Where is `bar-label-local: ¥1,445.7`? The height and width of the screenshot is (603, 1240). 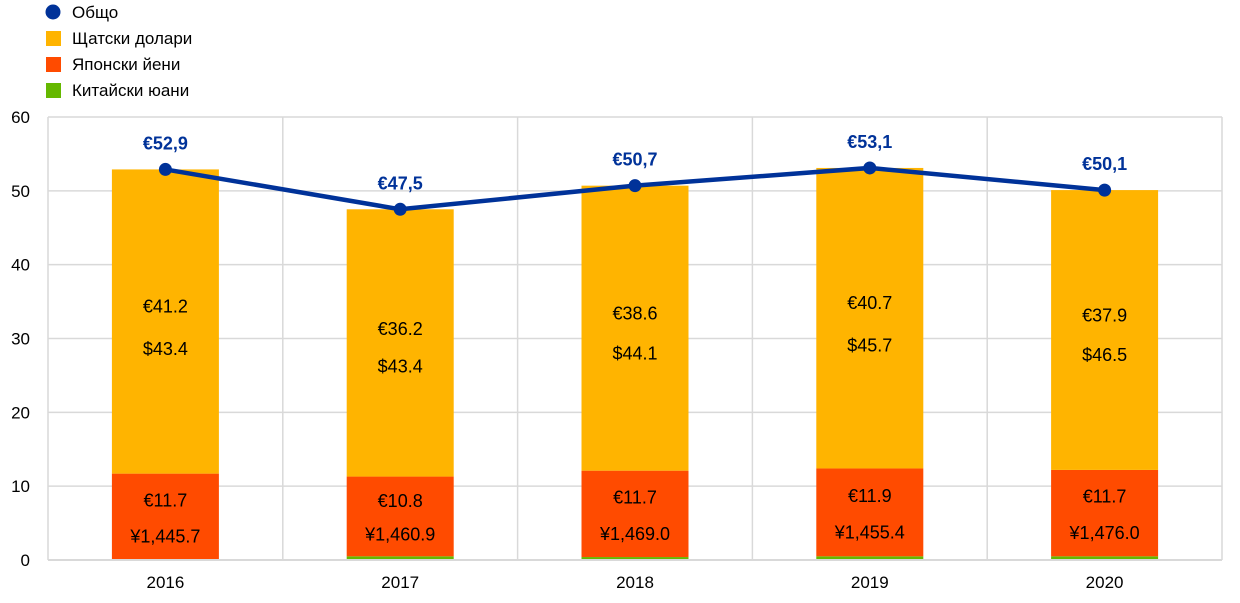 bar-label-local: ¥1,445.7 is located at coordinates (164, 537).